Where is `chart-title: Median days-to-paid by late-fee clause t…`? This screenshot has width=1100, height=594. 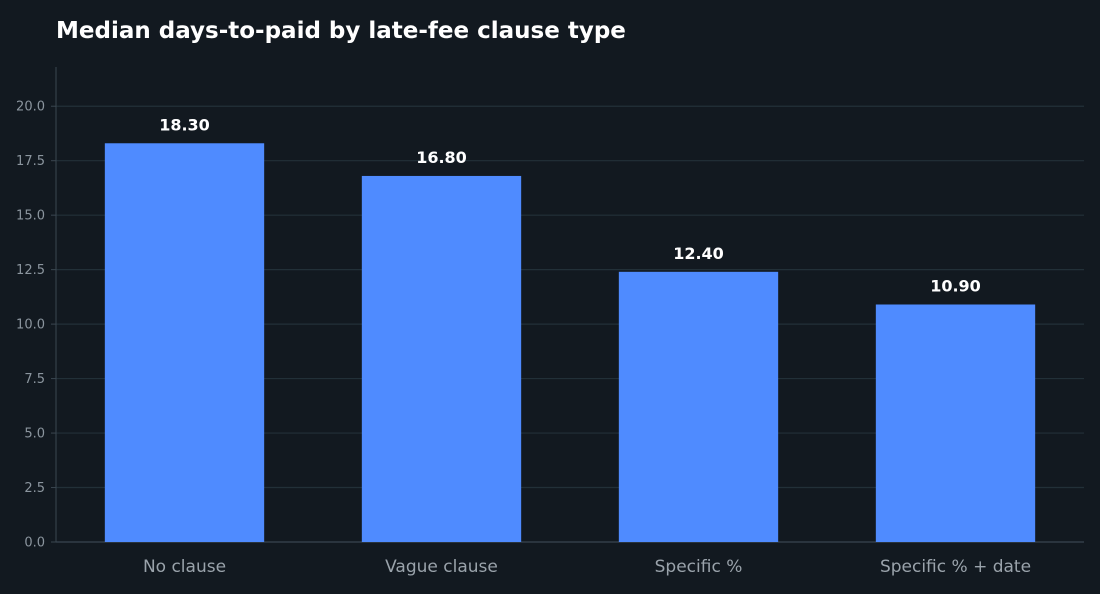 chart-title: Median days-to-paid by late-fee clause t… is located at coordinates (341, 31).